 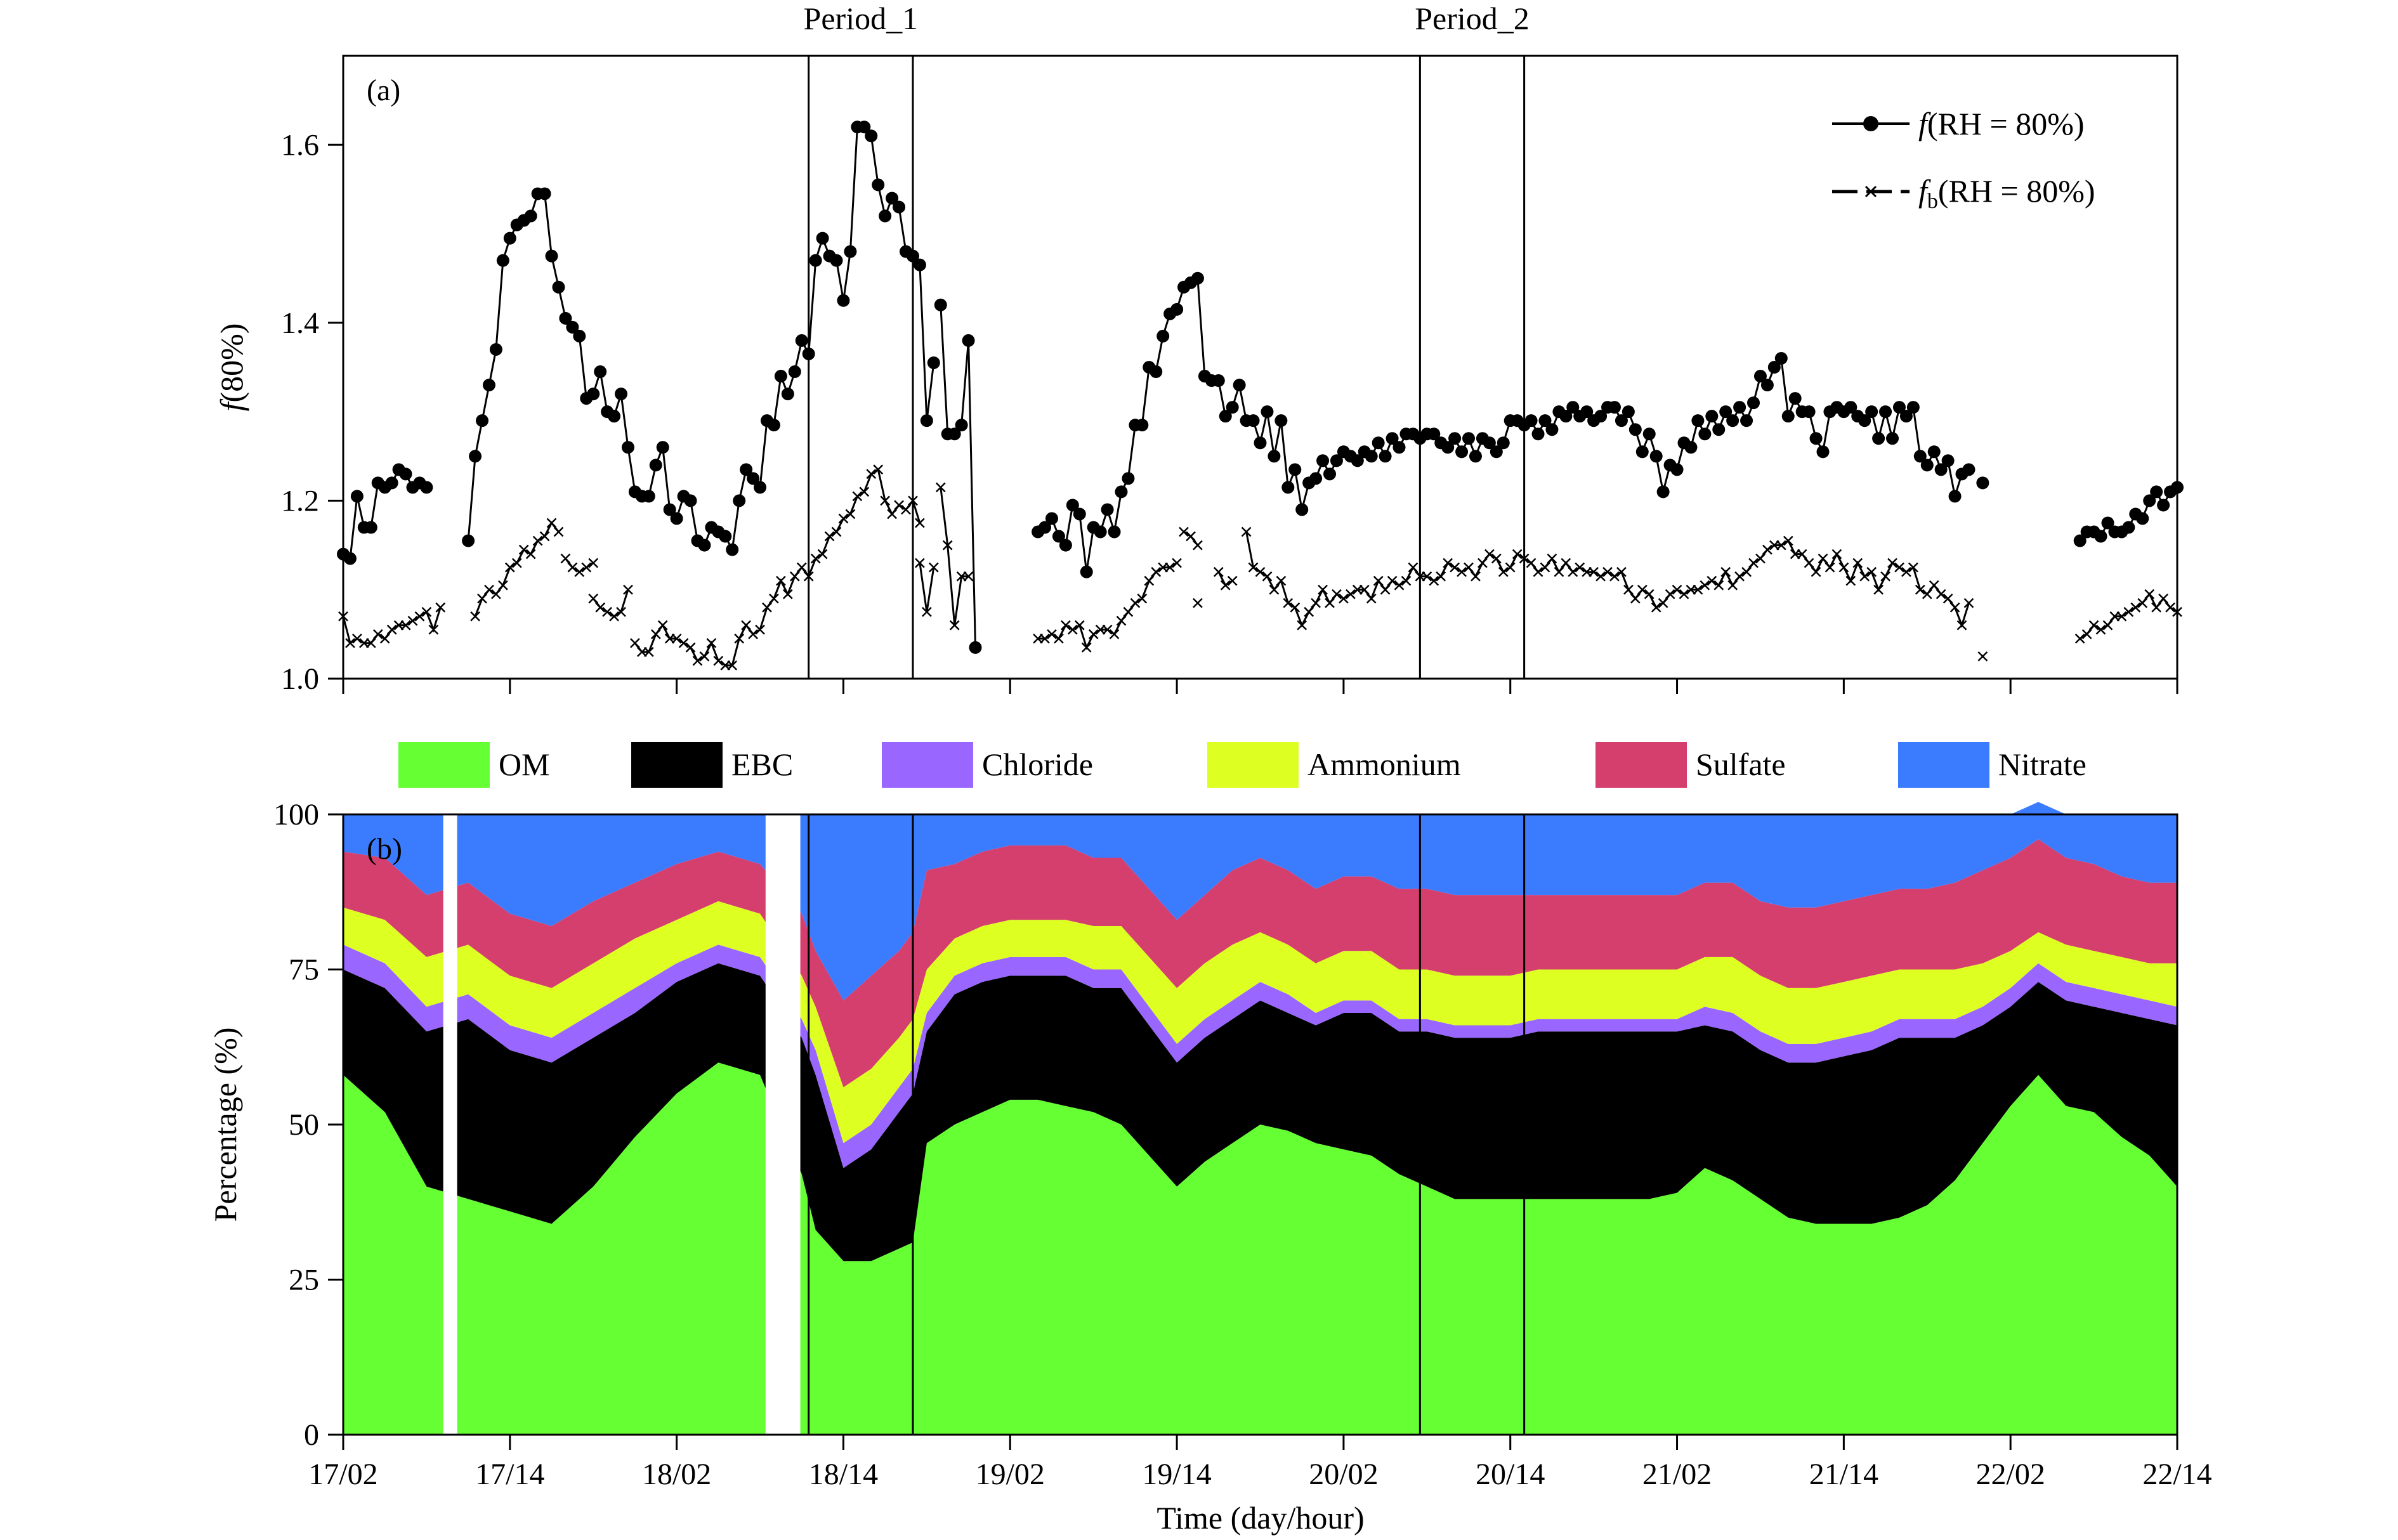 What do you see at coordinates (304, 970) in the screenshot?
I see `y-tick-label: 75` at bounding box center [304, 970].